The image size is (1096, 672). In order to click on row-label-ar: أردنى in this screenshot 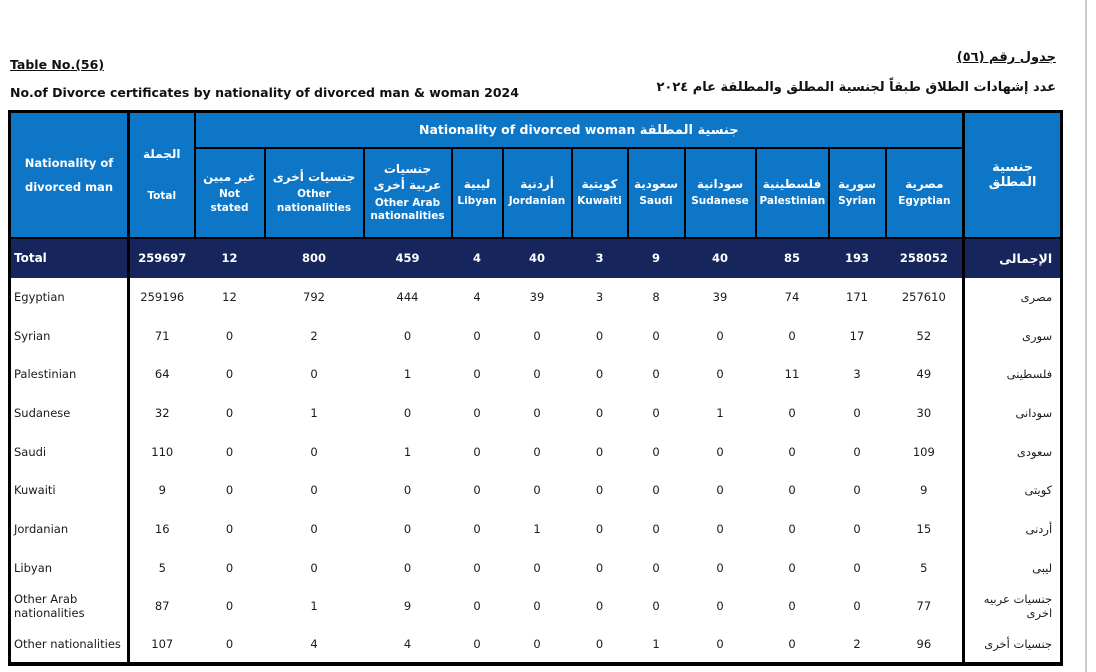, I will do `click(1012, 529)`.